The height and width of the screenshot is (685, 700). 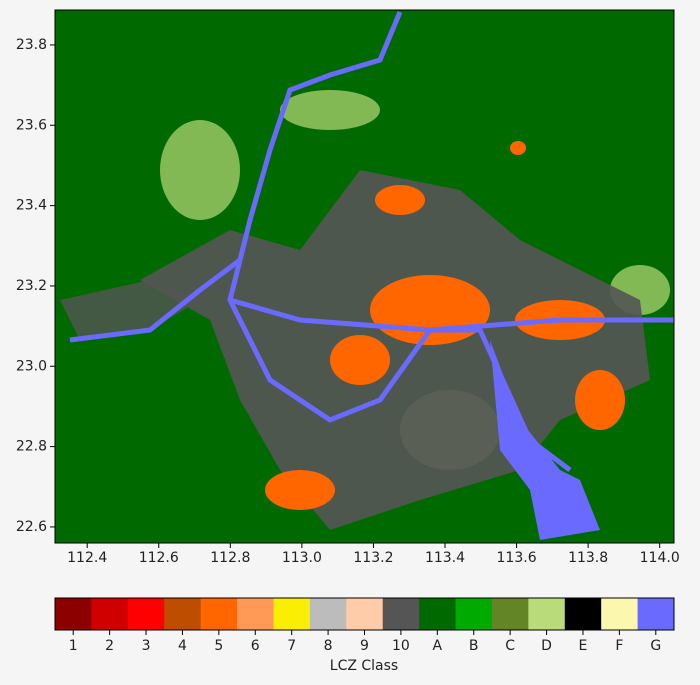 I want to click on colorbar-tick-label: A, so click(x=438, y=646).